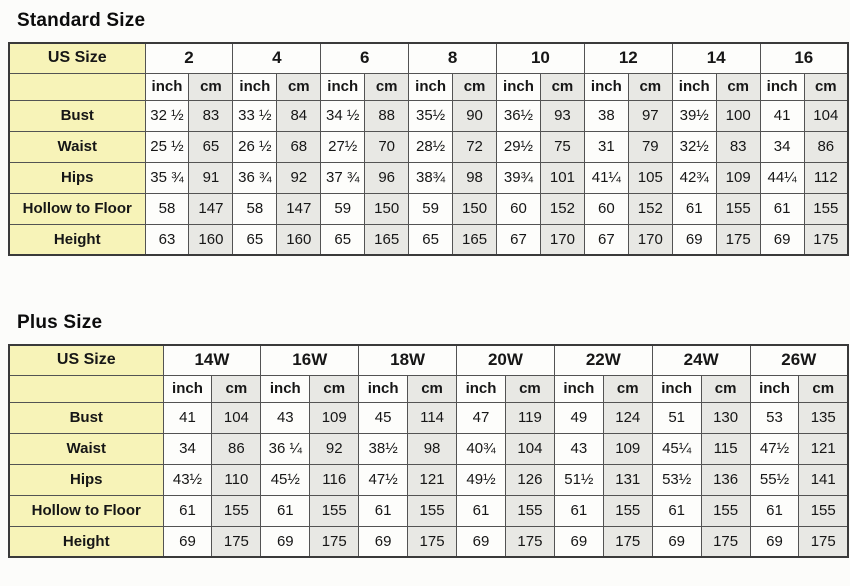 The height and width of the screenshot is (586, 850). I want to click on size-header-cell: 22W, so click(603, 360).